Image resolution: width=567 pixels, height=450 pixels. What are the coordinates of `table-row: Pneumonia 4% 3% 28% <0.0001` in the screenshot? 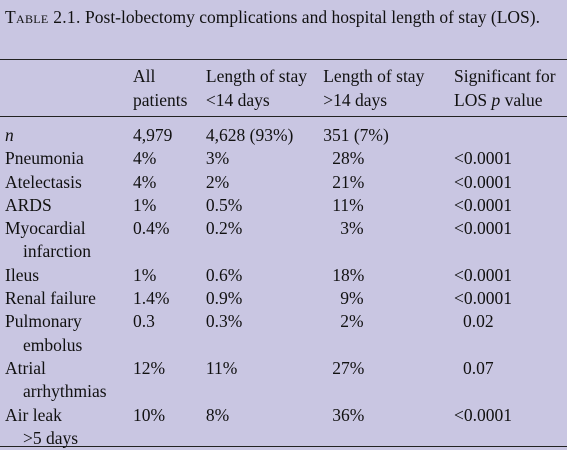 It's located at (283, 158).